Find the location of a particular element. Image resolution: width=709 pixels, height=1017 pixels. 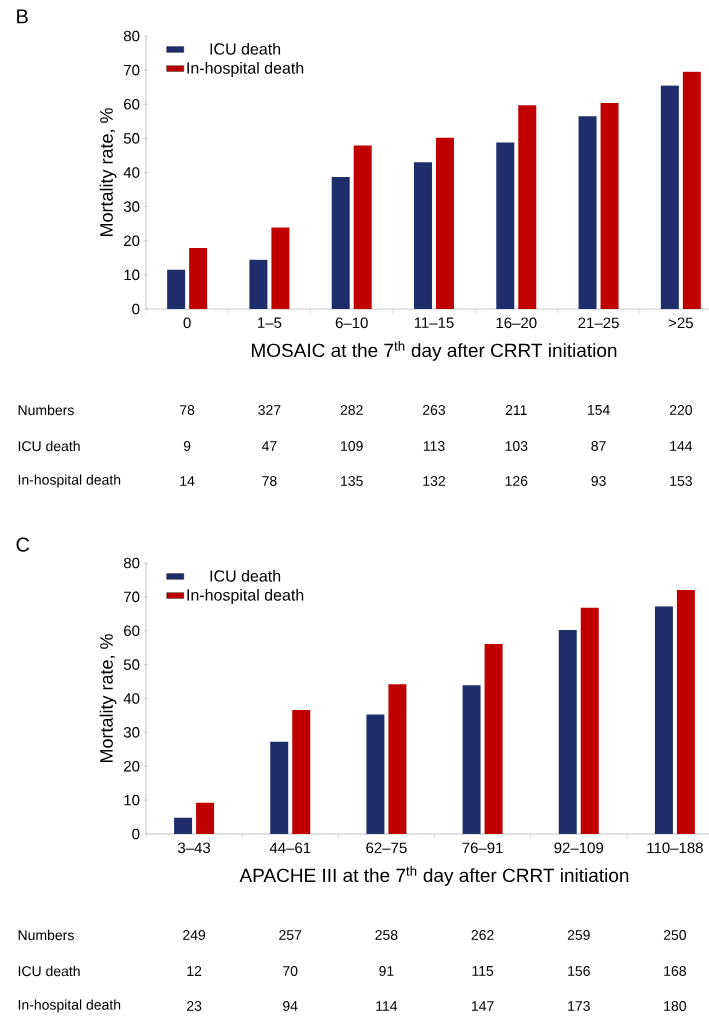

text: 115 is located at coordinates (483, 971).